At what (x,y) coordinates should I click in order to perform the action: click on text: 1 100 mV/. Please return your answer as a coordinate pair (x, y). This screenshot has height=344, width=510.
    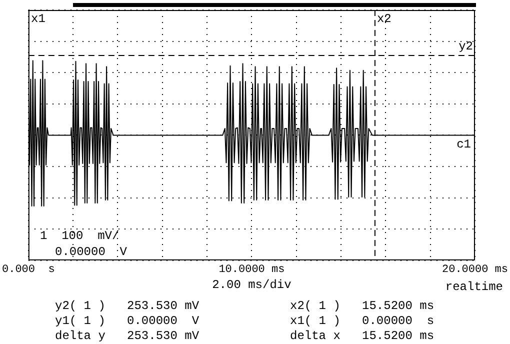
    Looking at the image, I should click on (80, 236).